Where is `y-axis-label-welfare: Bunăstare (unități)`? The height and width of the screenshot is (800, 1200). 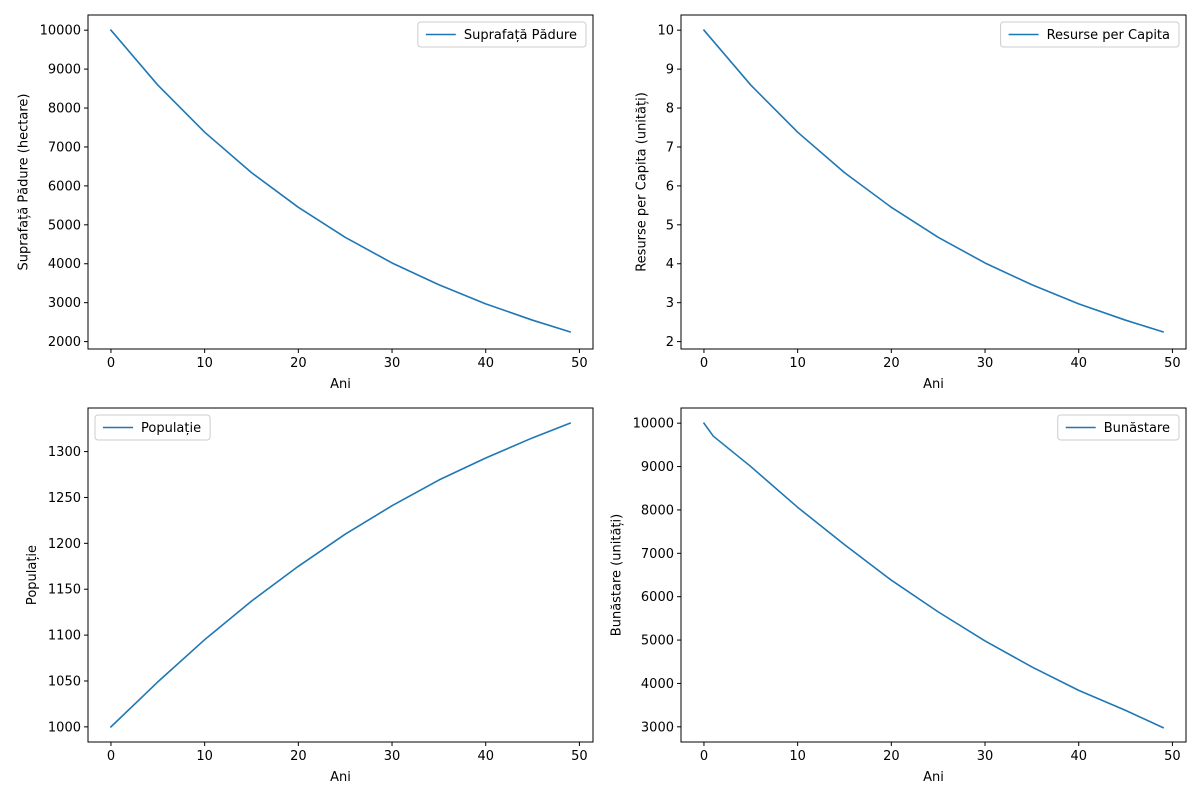 y-axis-label-welfare: Bunăstare (unități) is located at coordinates (617, 575).